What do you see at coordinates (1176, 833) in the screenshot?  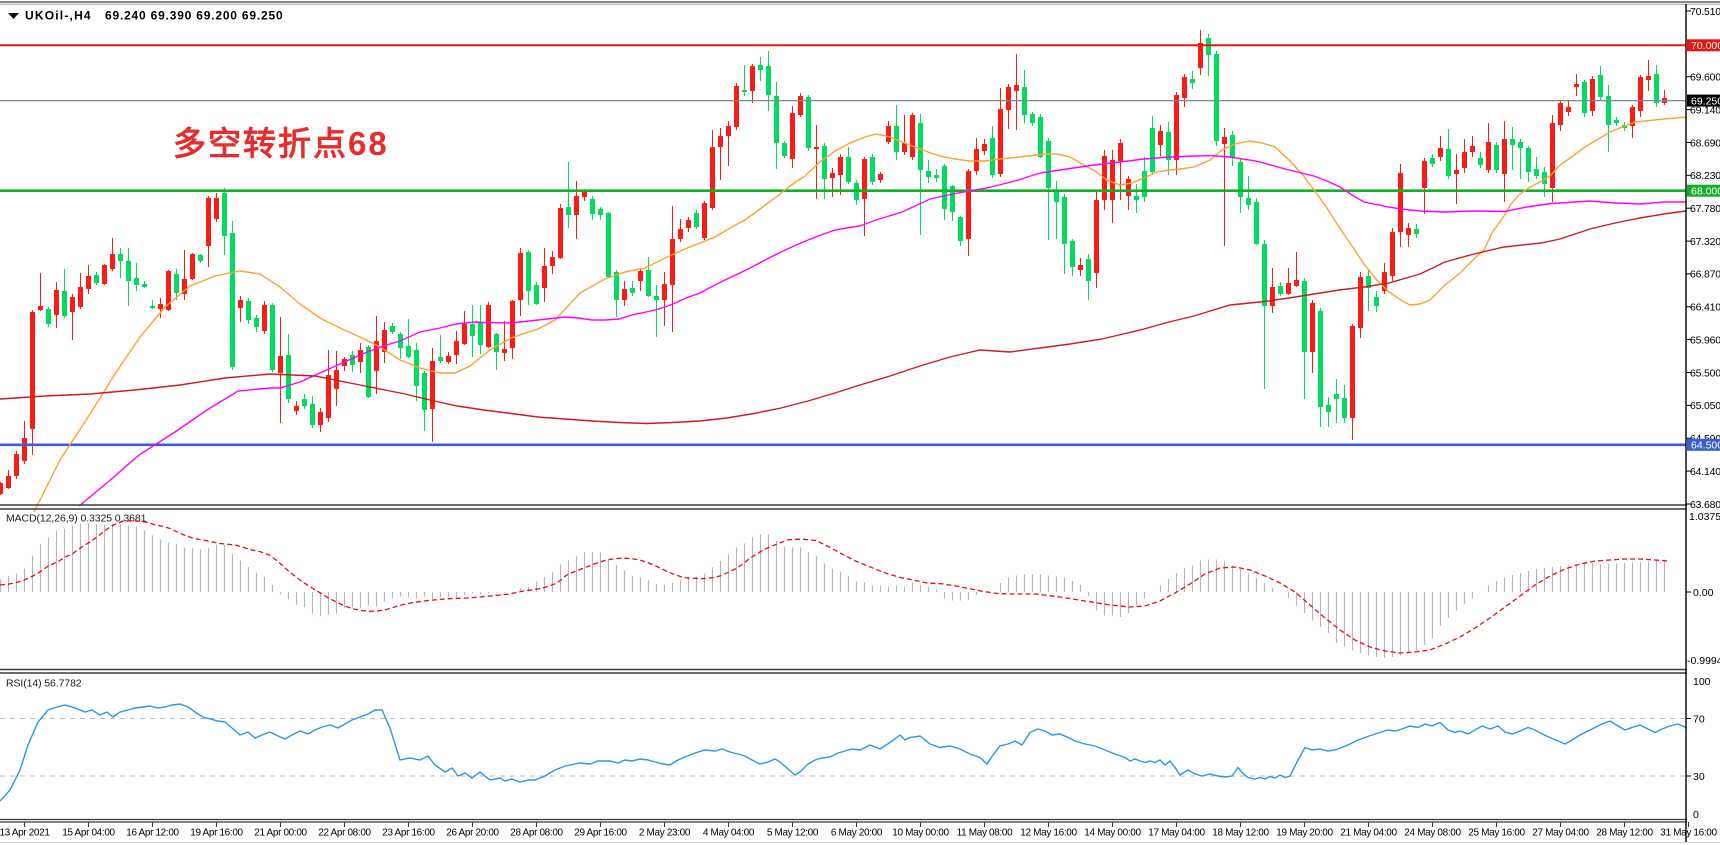 I see `svg-text: 17 May 04:00` at bounding box center [1176, 833].